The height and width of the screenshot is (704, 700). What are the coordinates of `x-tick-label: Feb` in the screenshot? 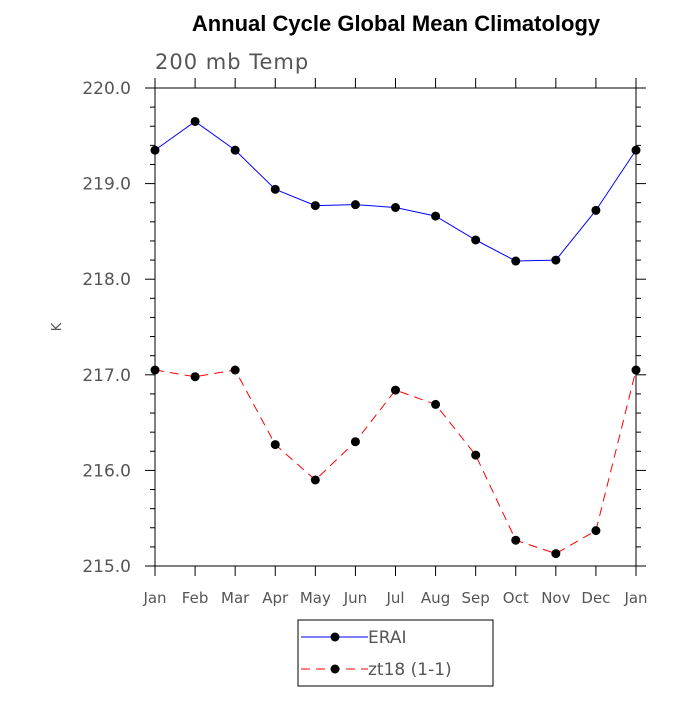 It's located at (195, 598).